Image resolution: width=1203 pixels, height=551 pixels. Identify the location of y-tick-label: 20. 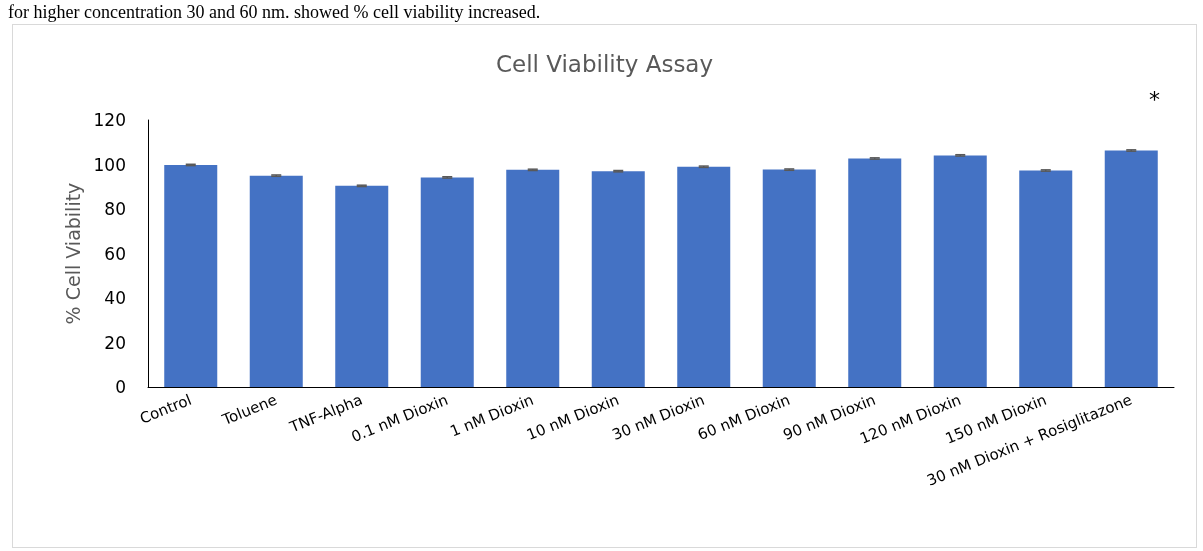
(115, 342).